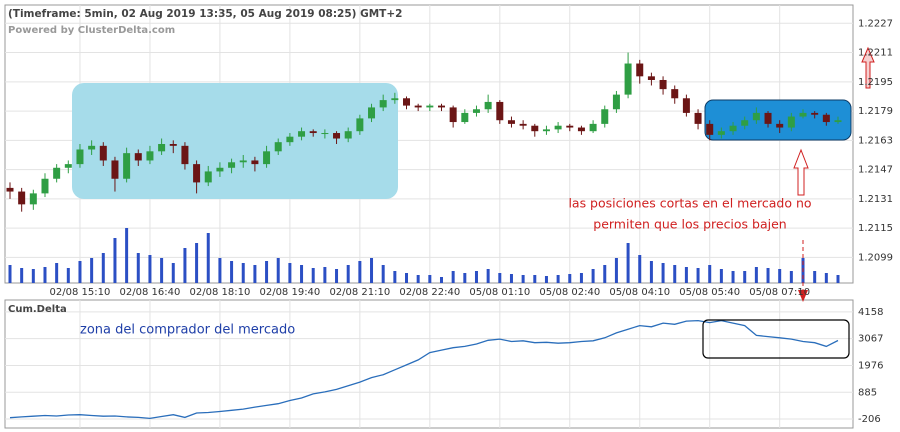 Image resolution: width=900 pixels, height=432 pixels. I want to click on subtitle: Powered by ClusterDelta.com, so click(91, 30).